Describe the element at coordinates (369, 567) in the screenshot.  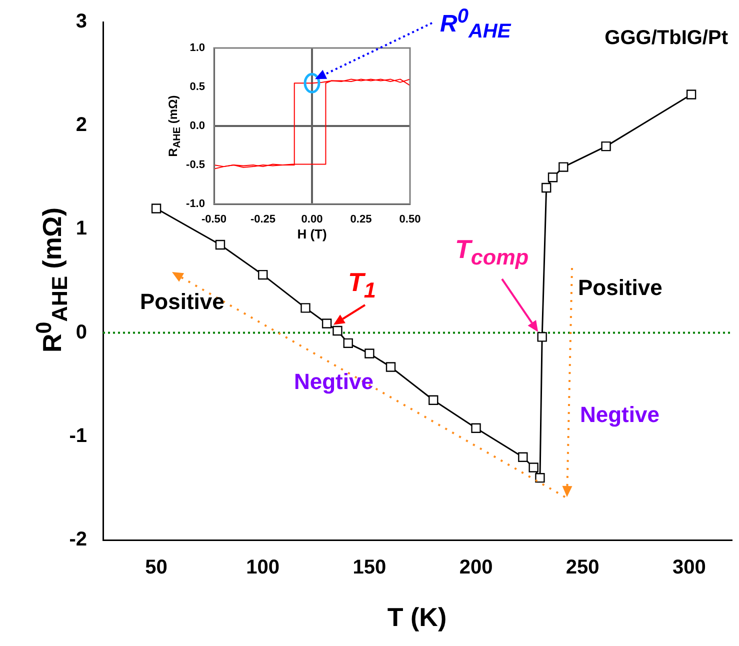
I see `x-tick-label: 150` at that location.